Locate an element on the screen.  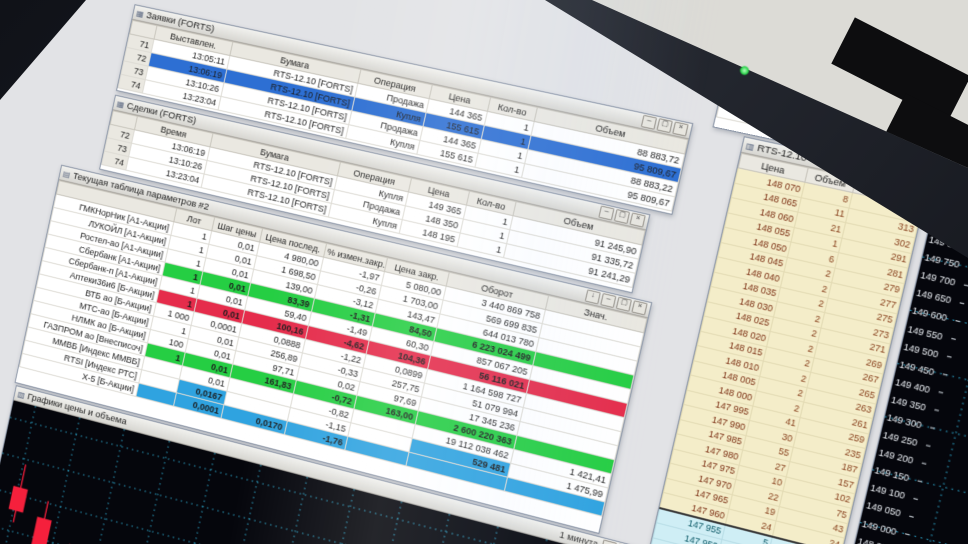
quotes-table-icon: ▤ is located at coordinates (67, 174).